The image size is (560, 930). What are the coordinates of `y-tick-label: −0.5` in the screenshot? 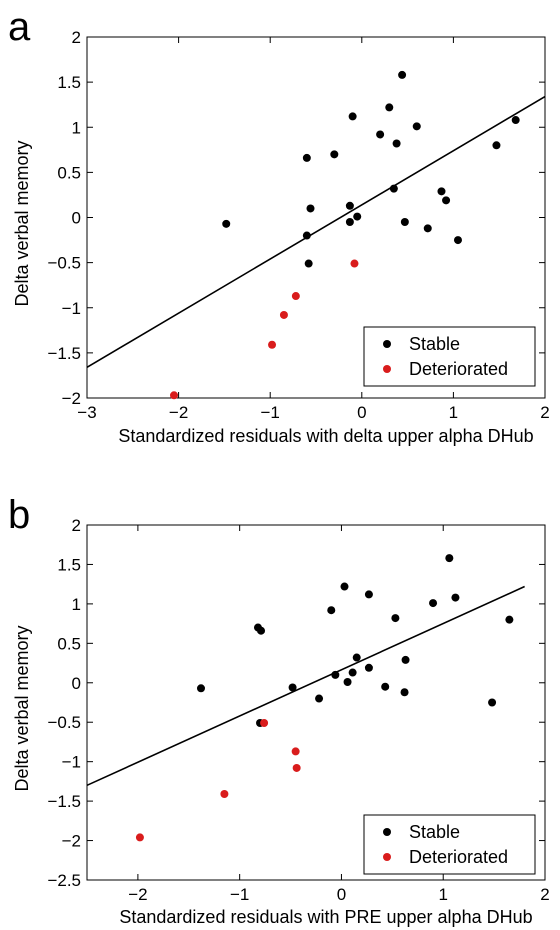 It's located at (64, 263).